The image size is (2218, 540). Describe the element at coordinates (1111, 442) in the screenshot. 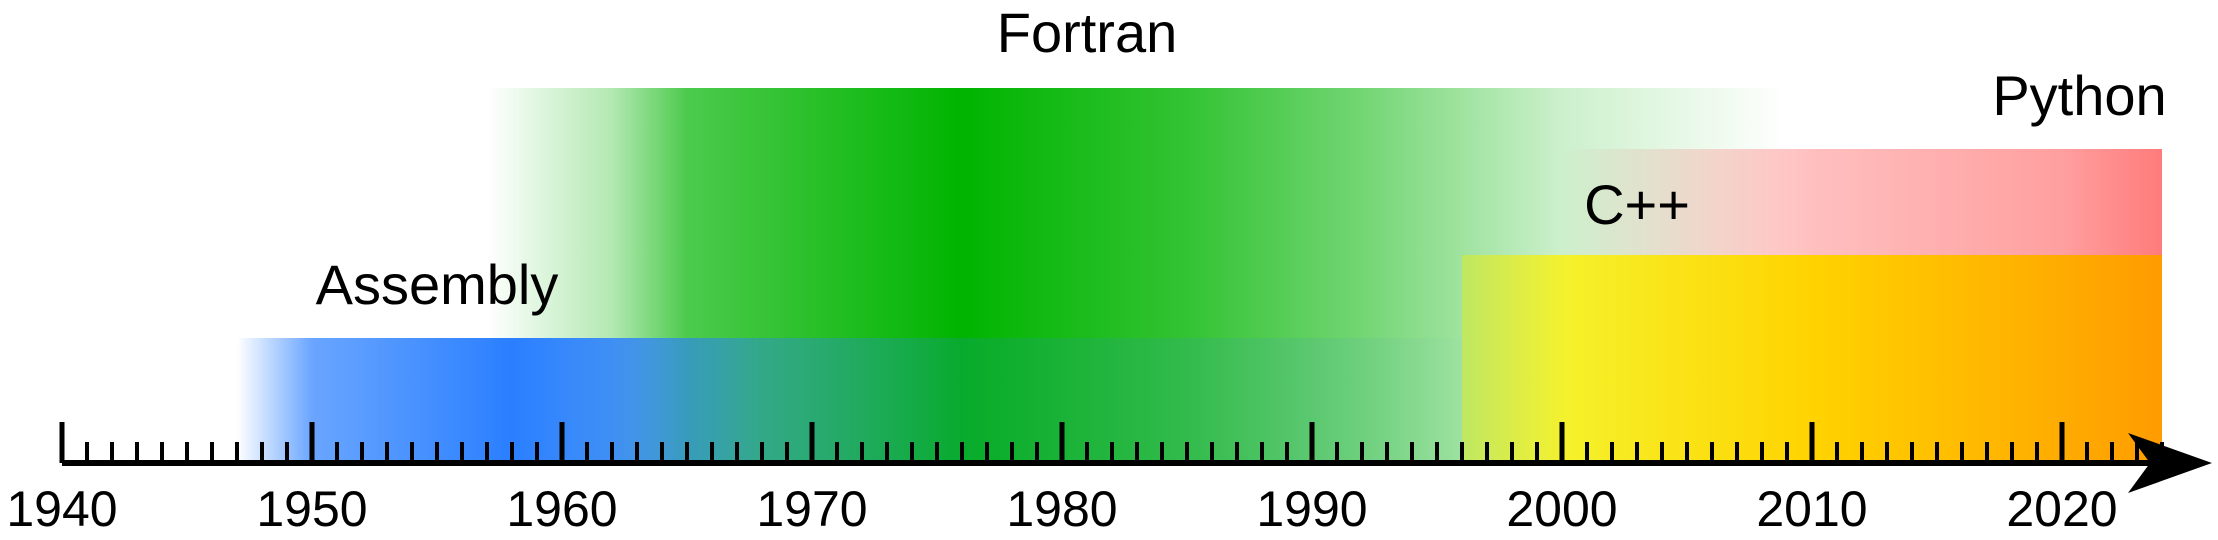

I see `axis-ticks` at that location.